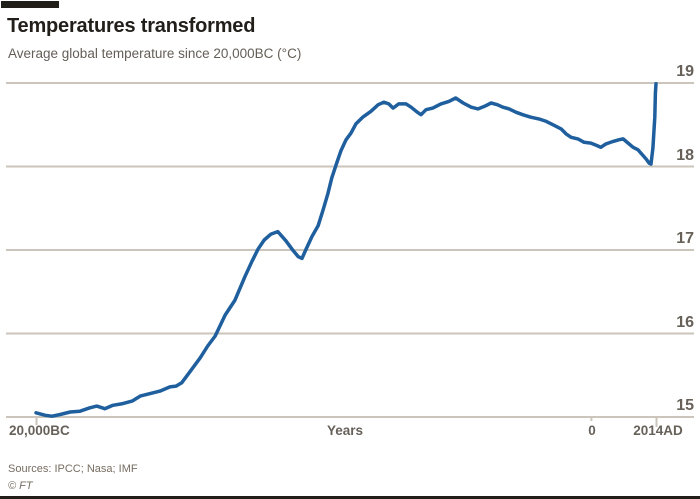 This screenshot has height=499, width=700. What do you see at coordinates (685, 71) in the screenshot?
I see `y-axis-label: 19` at bounding box center [685, 71].